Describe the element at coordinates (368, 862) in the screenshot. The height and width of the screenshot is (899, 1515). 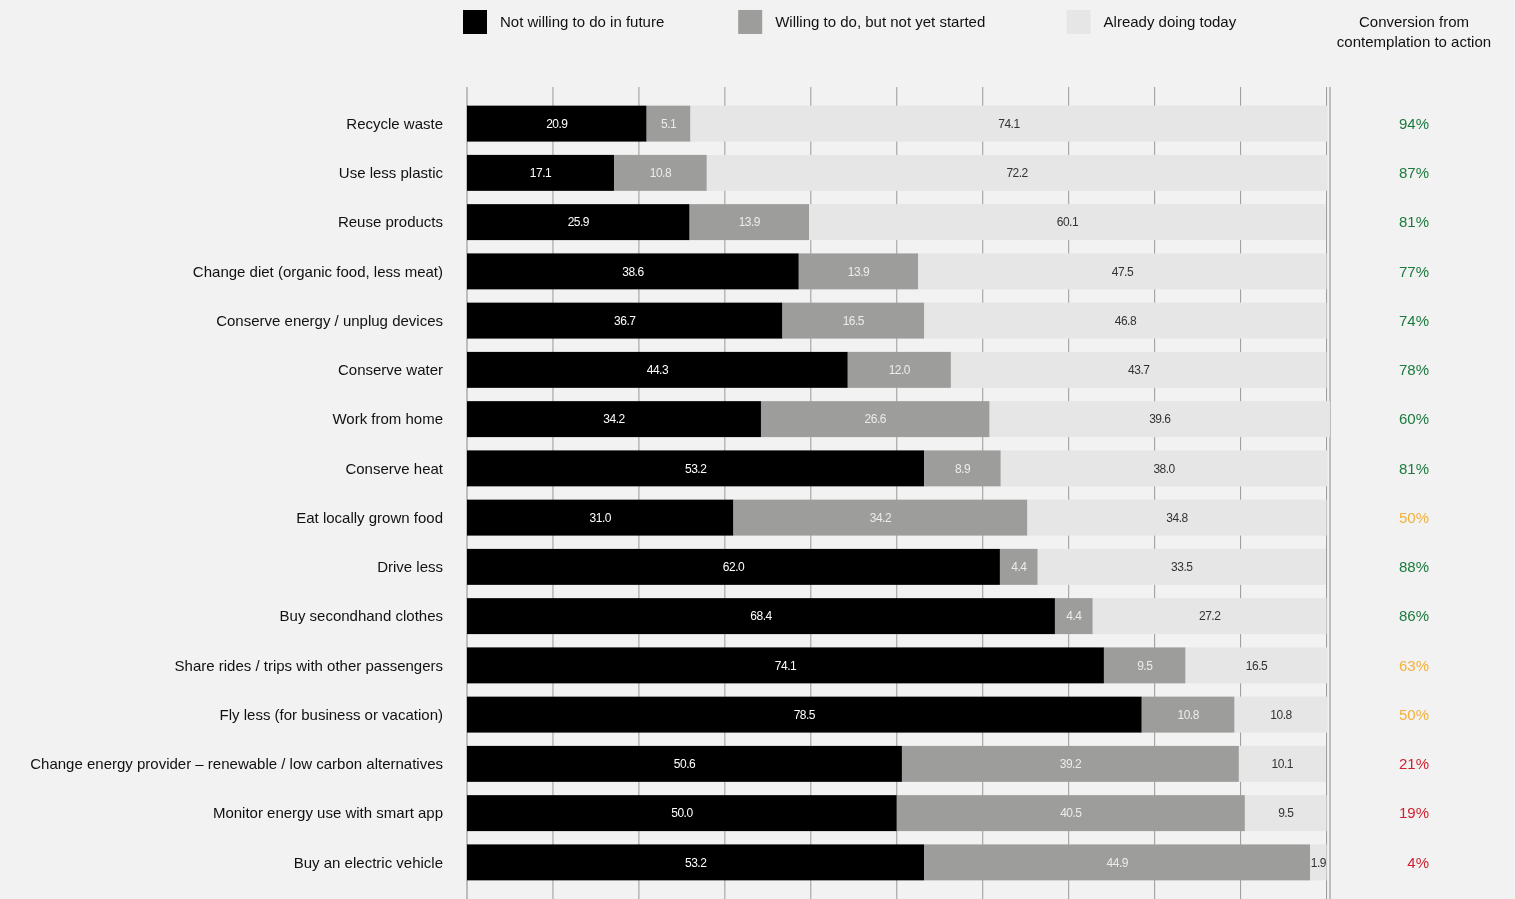
I see `y-tick-label: Buy an electric vehicle` at that location.